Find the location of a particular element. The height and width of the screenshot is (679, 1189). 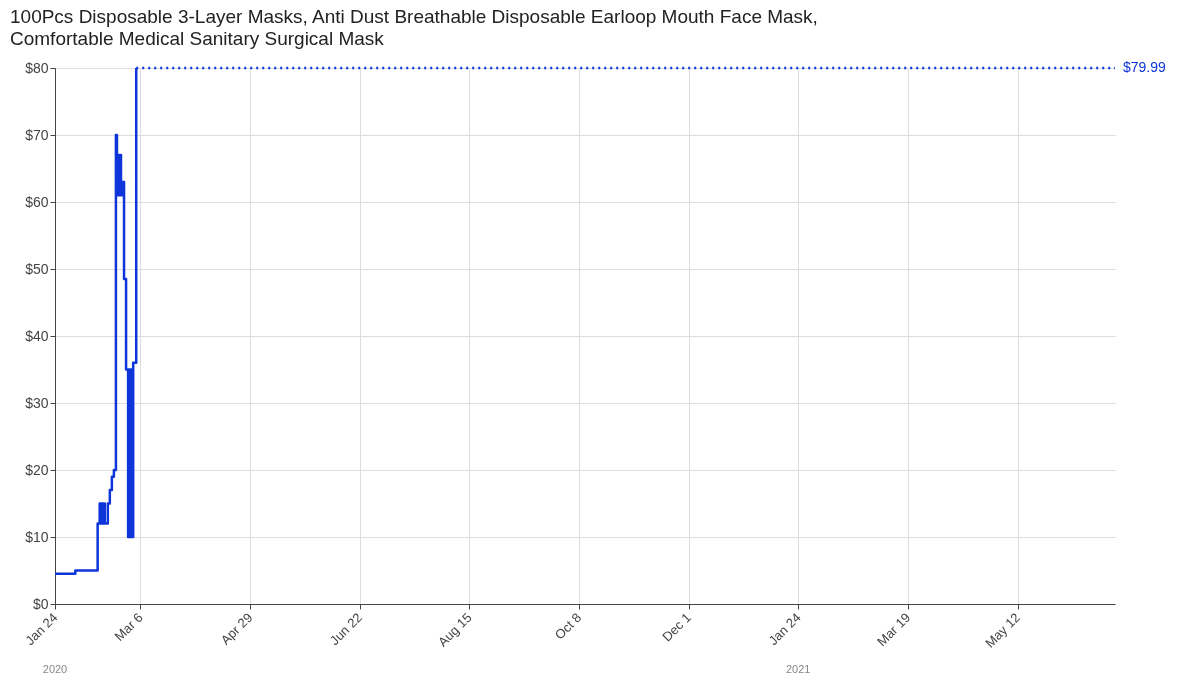

y-tick-label: $80 is located at coordinates (37, 67).